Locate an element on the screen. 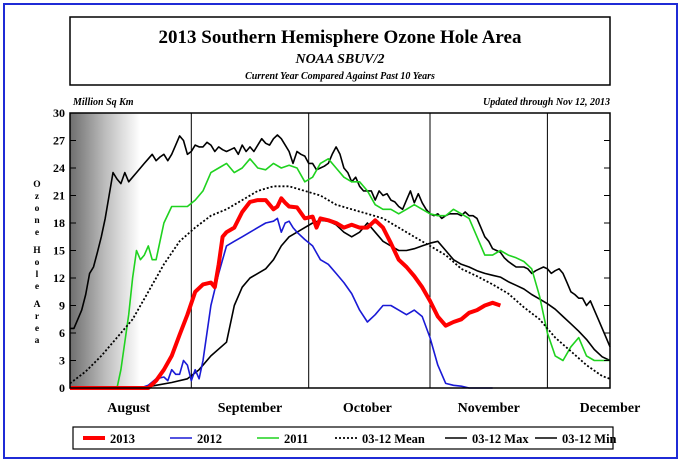  y-axis-title-letter: z is located at coordinates (37, 197).